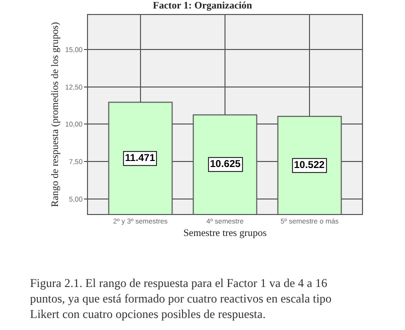 The height and width of the screenshot is (330, 405). What do you see at coordinates (56, 114) in the screenshot?
I see `y-axis-title: Rango de respuesta (promedios de los grupos)` at bounding box center [56, 114].